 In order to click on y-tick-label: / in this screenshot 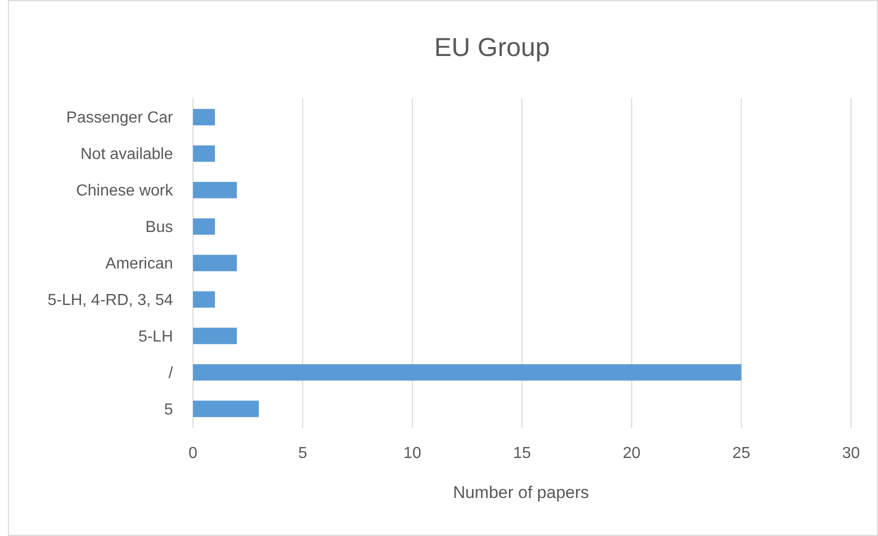, I will do `click(171, 373)`.